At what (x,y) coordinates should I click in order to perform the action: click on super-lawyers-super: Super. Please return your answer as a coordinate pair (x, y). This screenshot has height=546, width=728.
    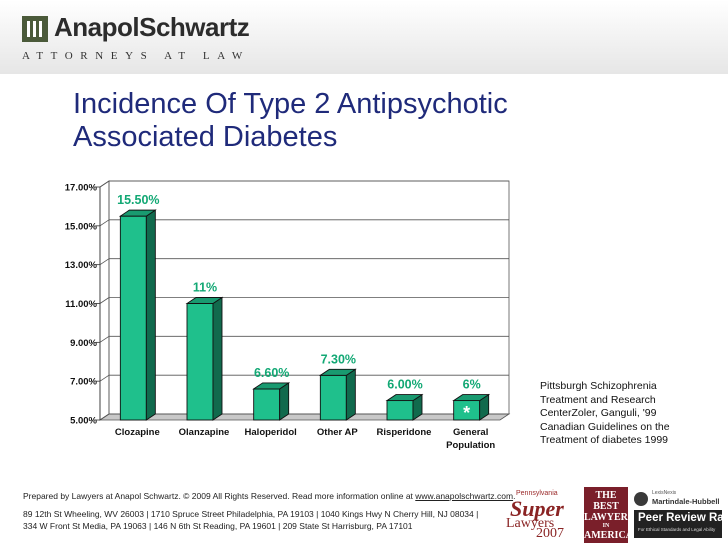
    Looking at the image, I should click on (537, 508).